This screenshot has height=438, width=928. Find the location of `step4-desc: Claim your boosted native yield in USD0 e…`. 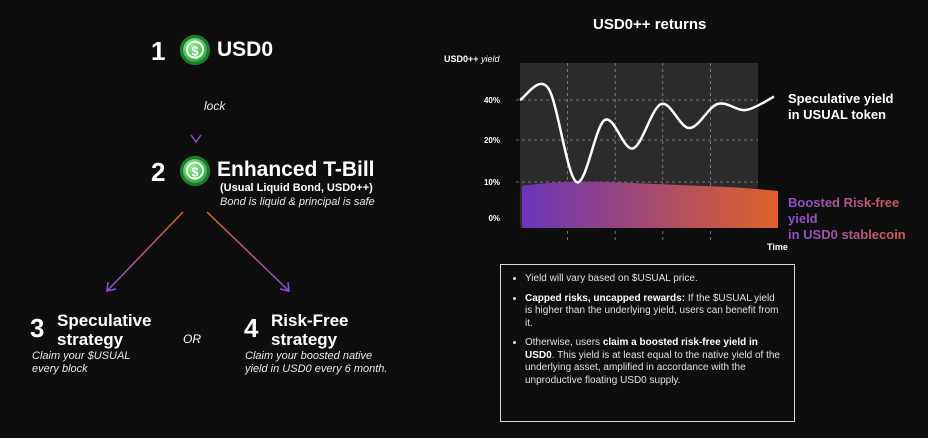

step4-desc: Claim your boosted native yield in USD0 e… is located at coordinates (316, 362).